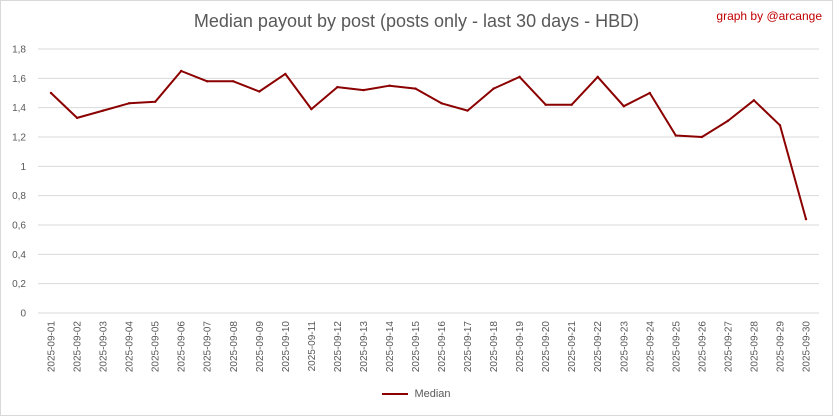 This screenshot has width=833, height=416. I want to click on x-tick-label: 2025-09-12, so click(338, 347).